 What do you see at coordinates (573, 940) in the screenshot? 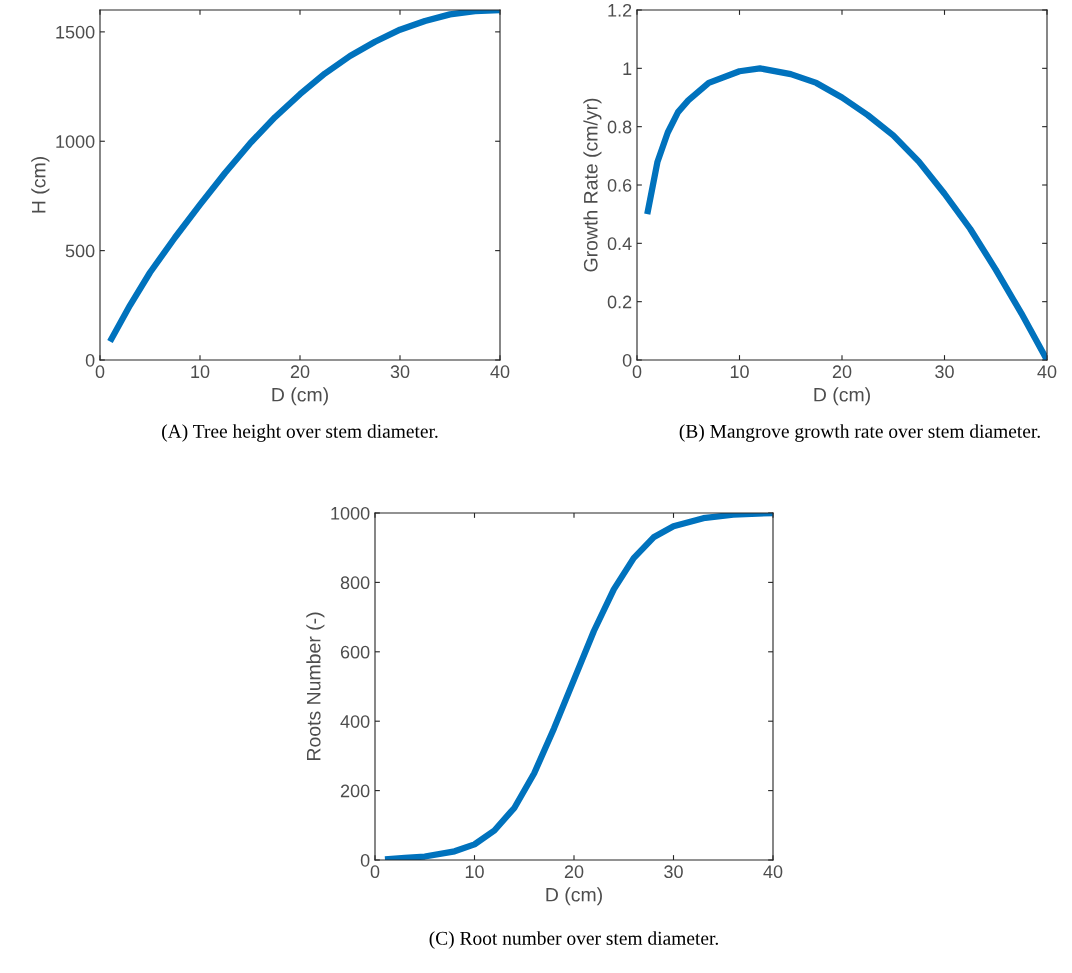
I see `text: (C) Root number over stem diameter.` at bounding box center [573, 940].